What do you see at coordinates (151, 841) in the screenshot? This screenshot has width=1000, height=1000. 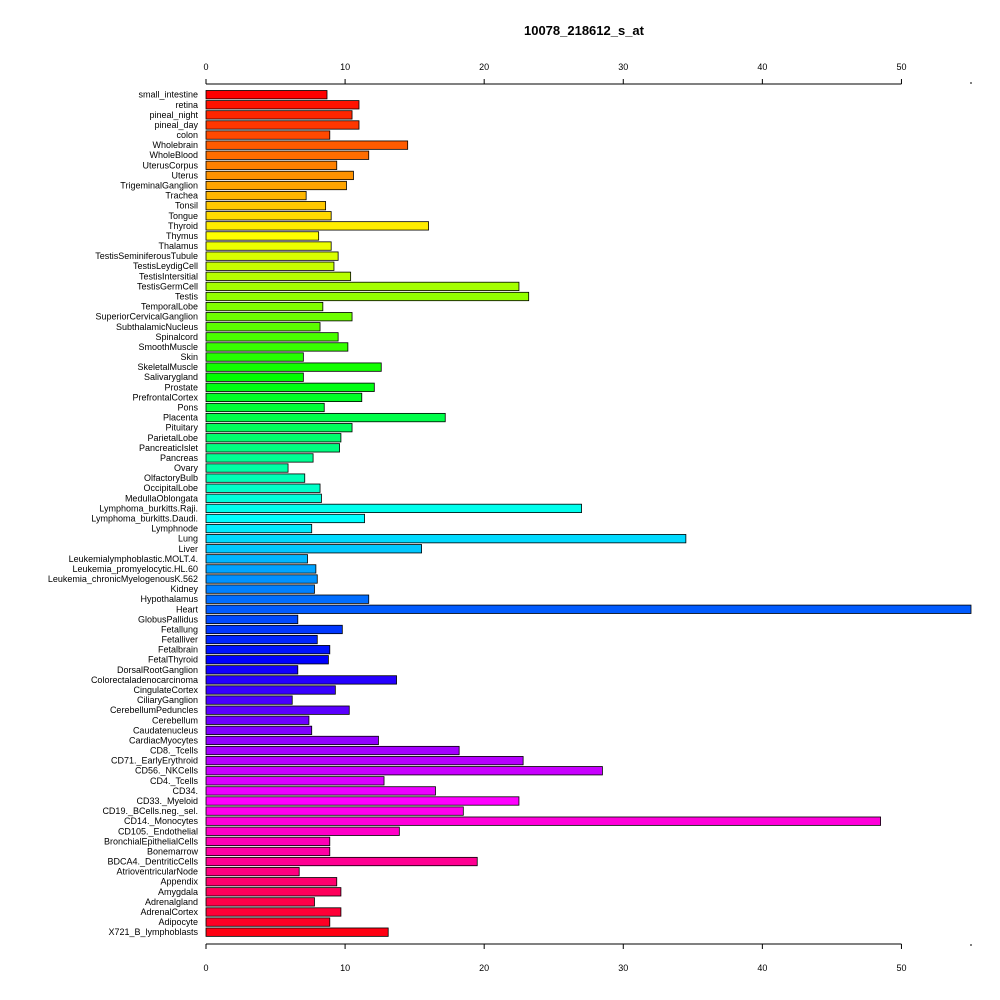 I see `category-label: BronchialEpithelialCells` at bounding box center [151, 841].